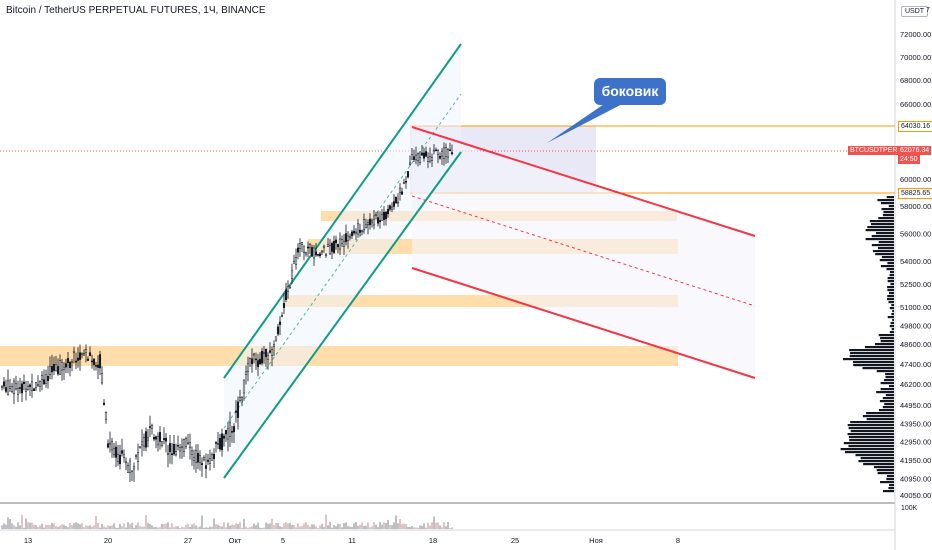 This screenshot has height=550, width=932. I want to click on time-axis: 13 20 27 Окт 5 11 18 25 Ноя 8, so click(352, 540).